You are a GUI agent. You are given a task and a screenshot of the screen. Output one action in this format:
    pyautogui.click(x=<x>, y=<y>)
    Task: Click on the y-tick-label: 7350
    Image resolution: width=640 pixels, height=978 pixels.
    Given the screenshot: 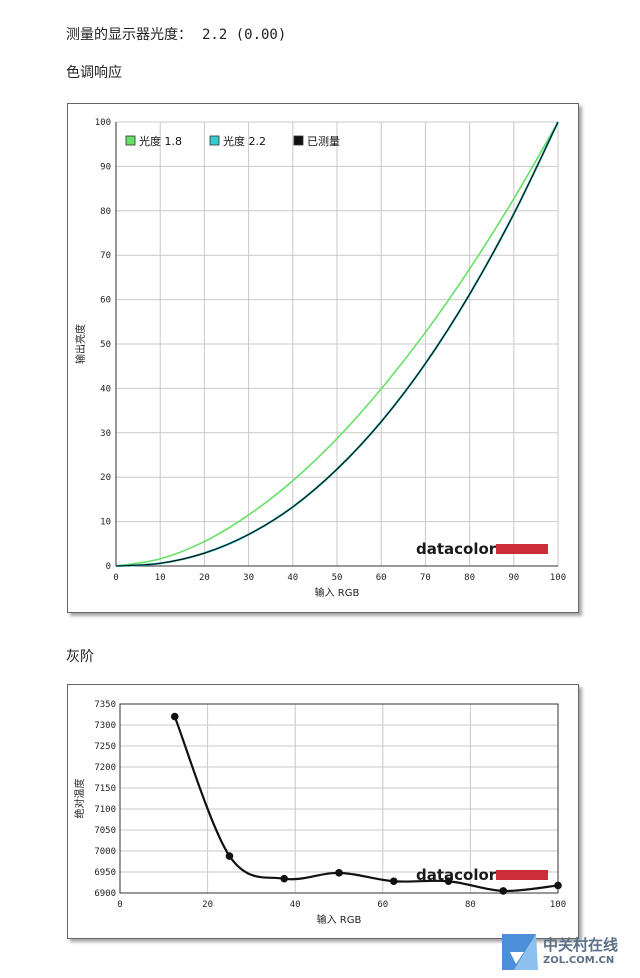 What is the action you would take?
    pyautogui.click(x=105, y=705)
    